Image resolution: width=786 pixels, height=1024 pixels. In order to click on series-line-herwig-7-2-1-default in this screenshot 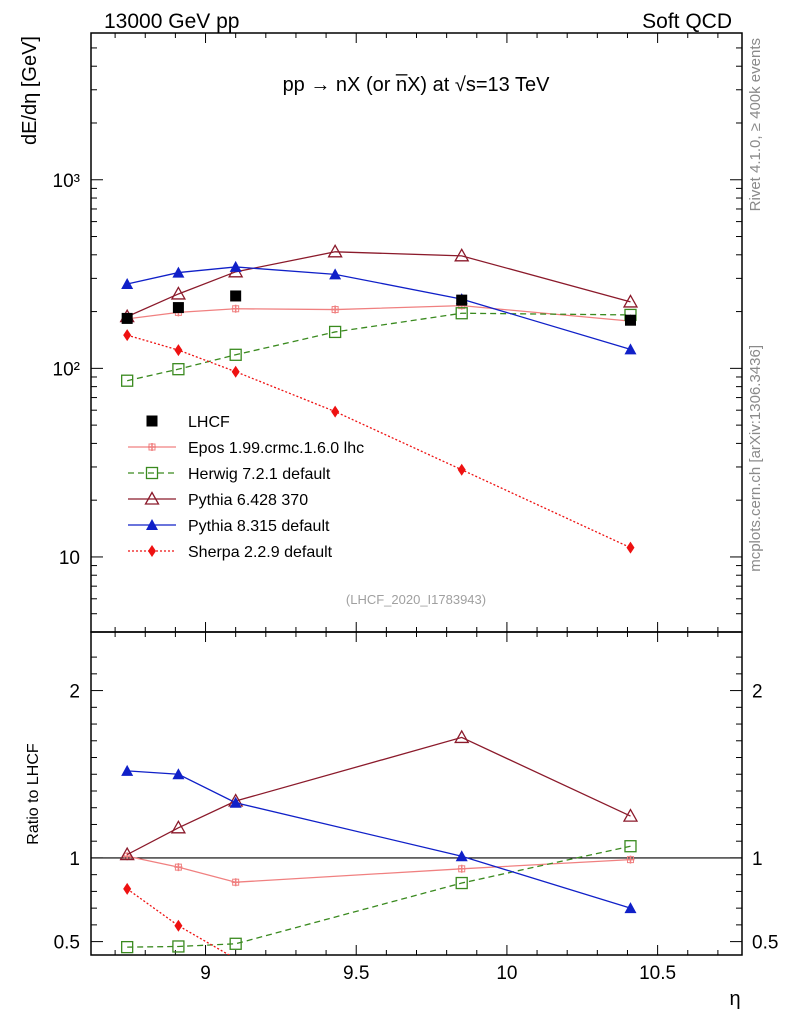, I will do `click(379, 347)`.